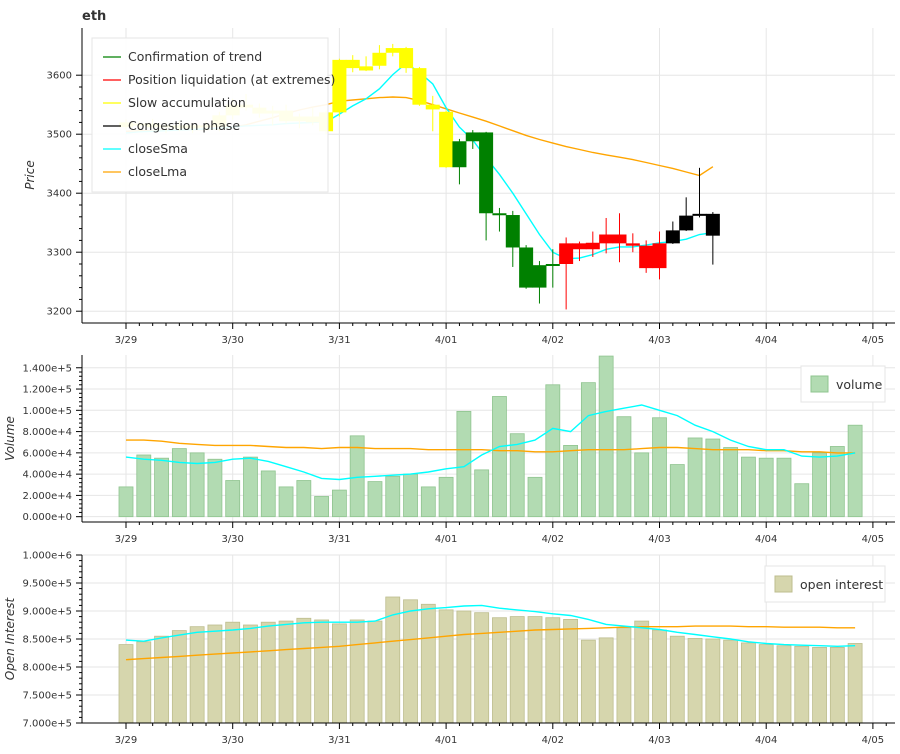 The image size is (900, 754). Describe the element at coordinates (47, 556) in the screenshot. I see `y-tick-label: 1.000e+6` at that location.